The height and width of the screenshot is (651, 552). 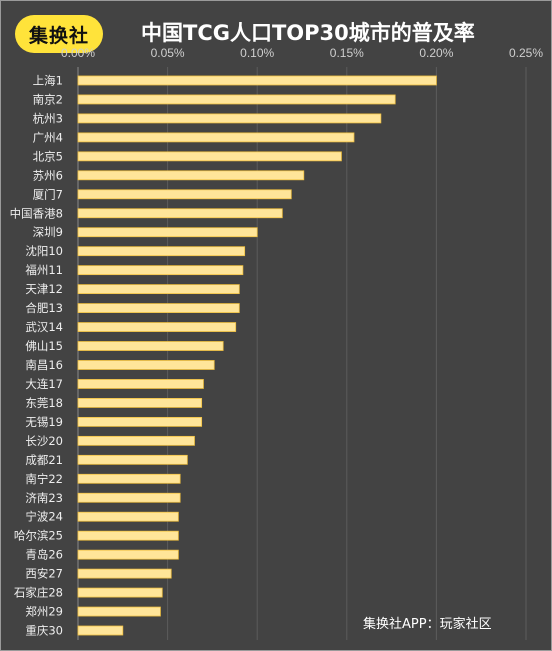 What do you see at coordinates (48, 175) in the screenshot?
I see `category-label: 苏州6` at bounding box center [48, 175].